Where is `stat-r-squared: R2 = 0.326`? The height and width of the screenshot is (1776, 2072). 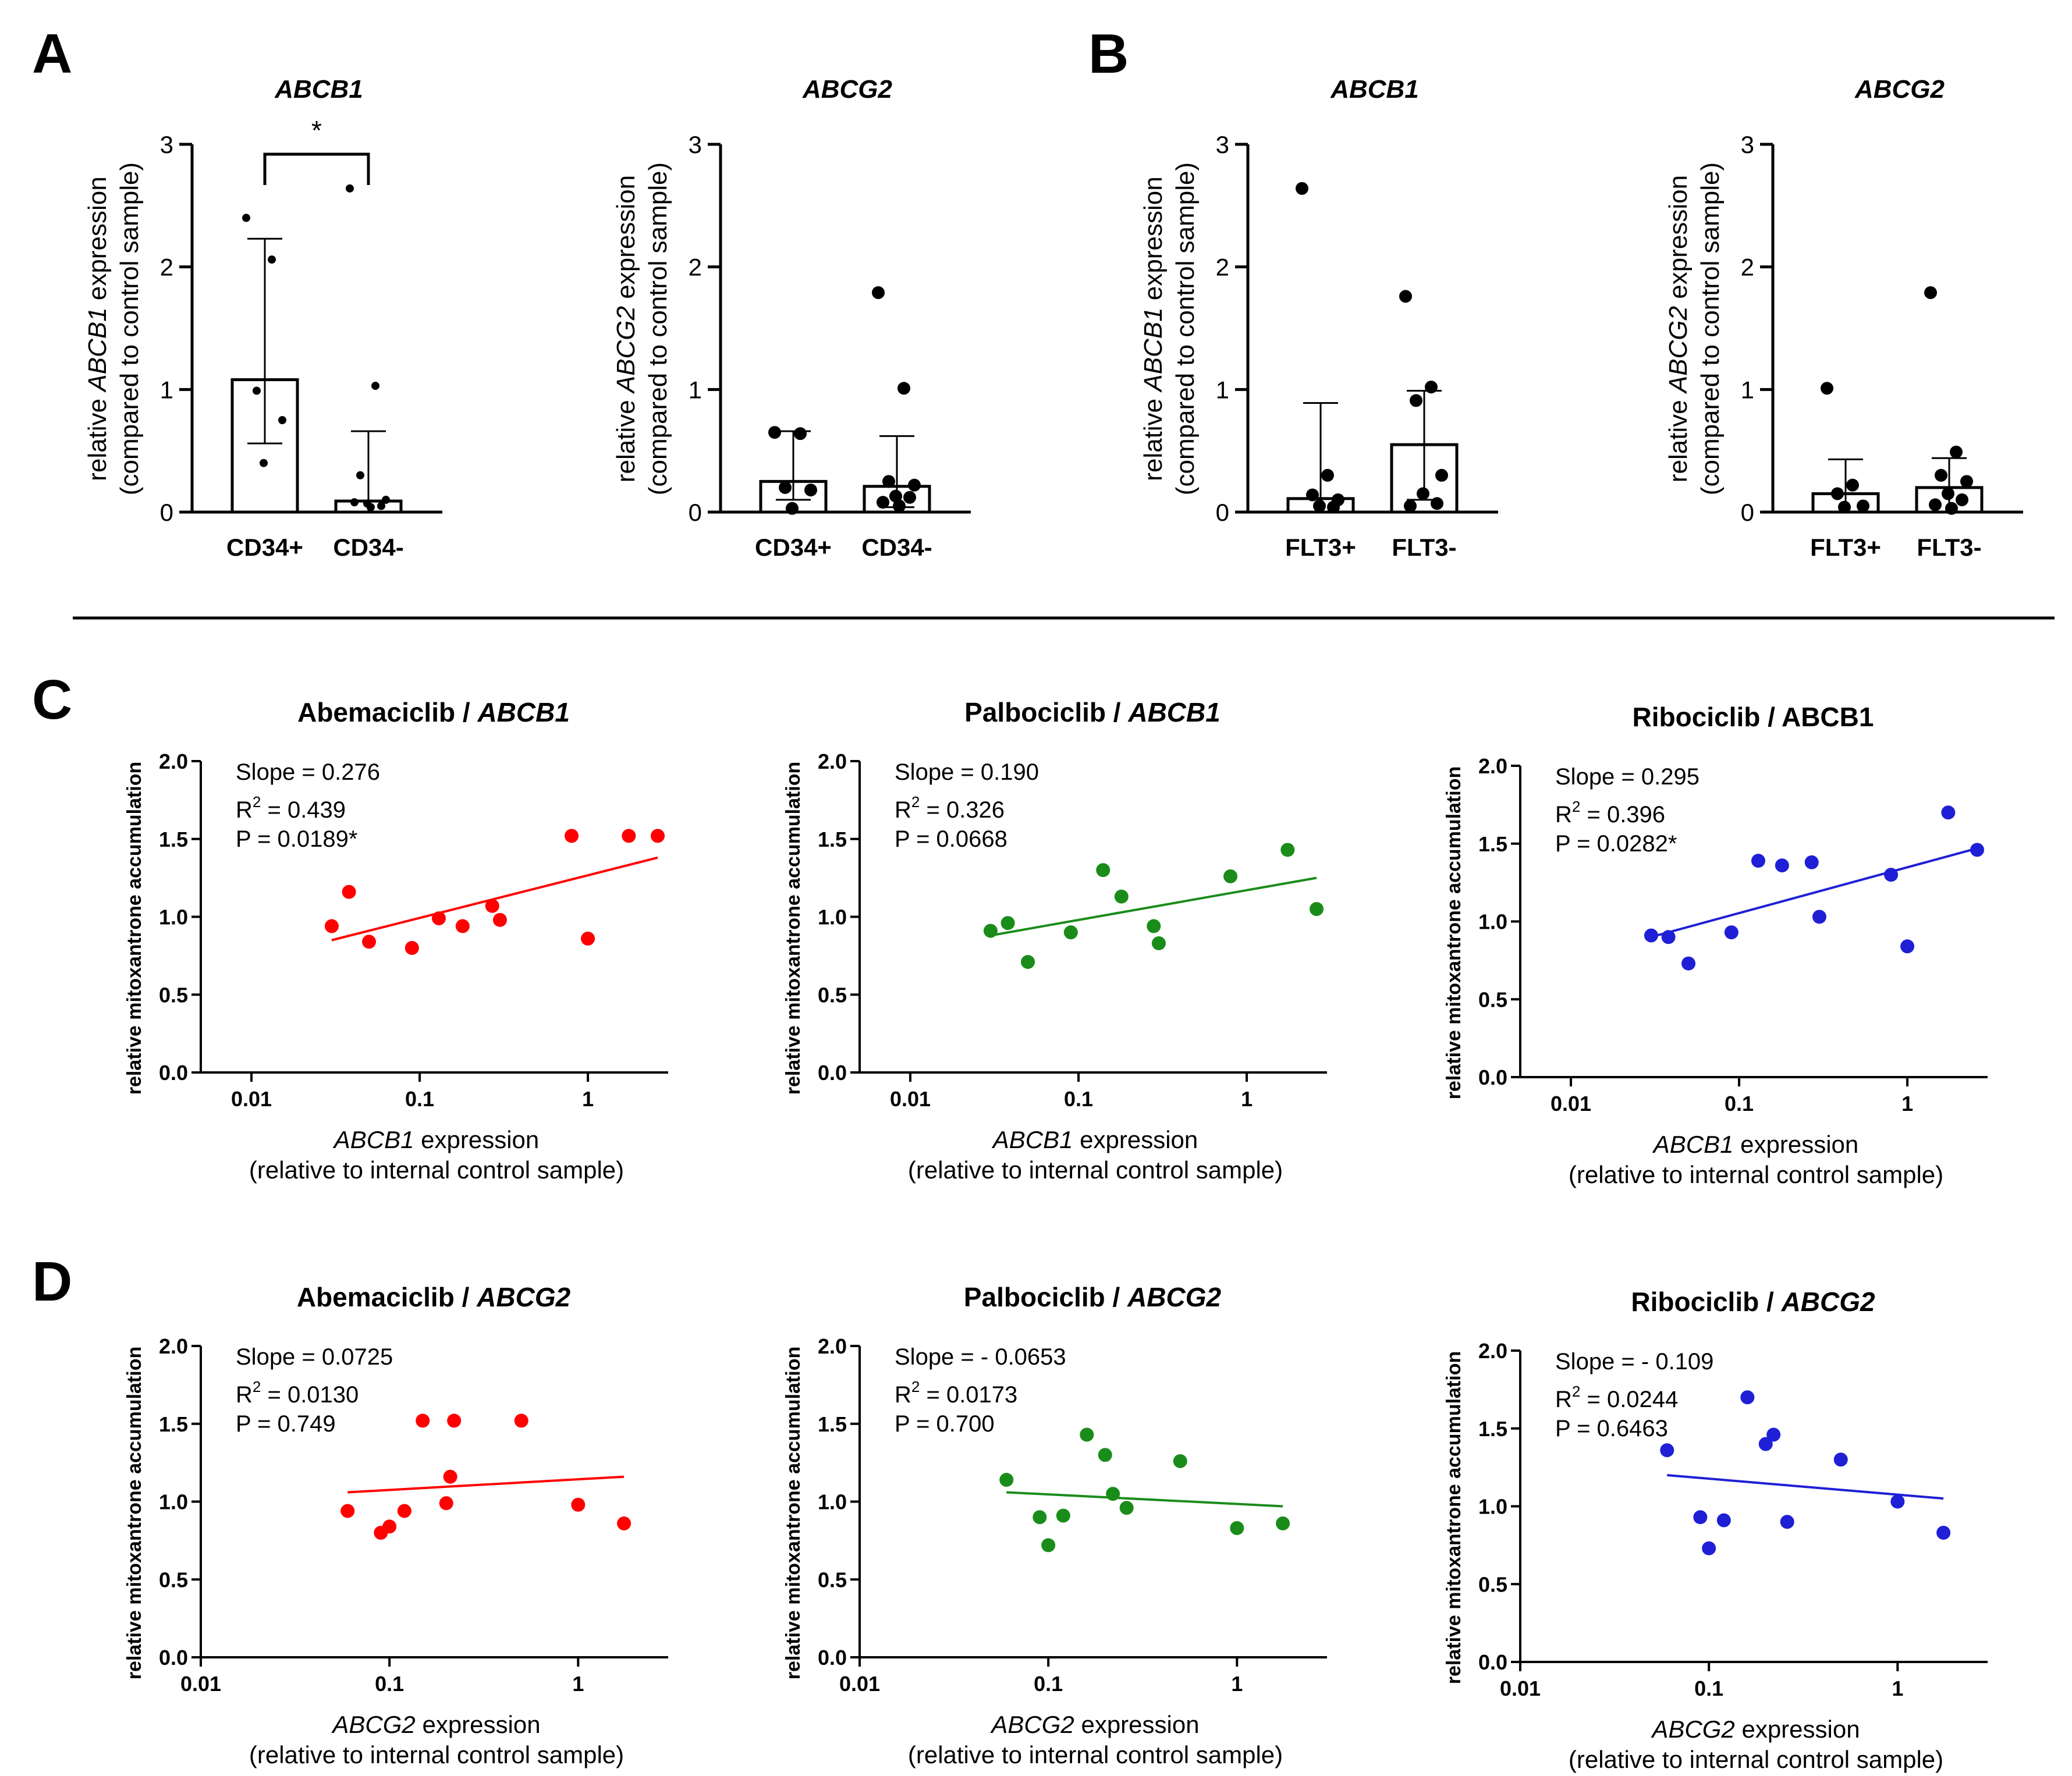
stat-r-squared: R2 = 0.326 is located at coordinates (950, 808).